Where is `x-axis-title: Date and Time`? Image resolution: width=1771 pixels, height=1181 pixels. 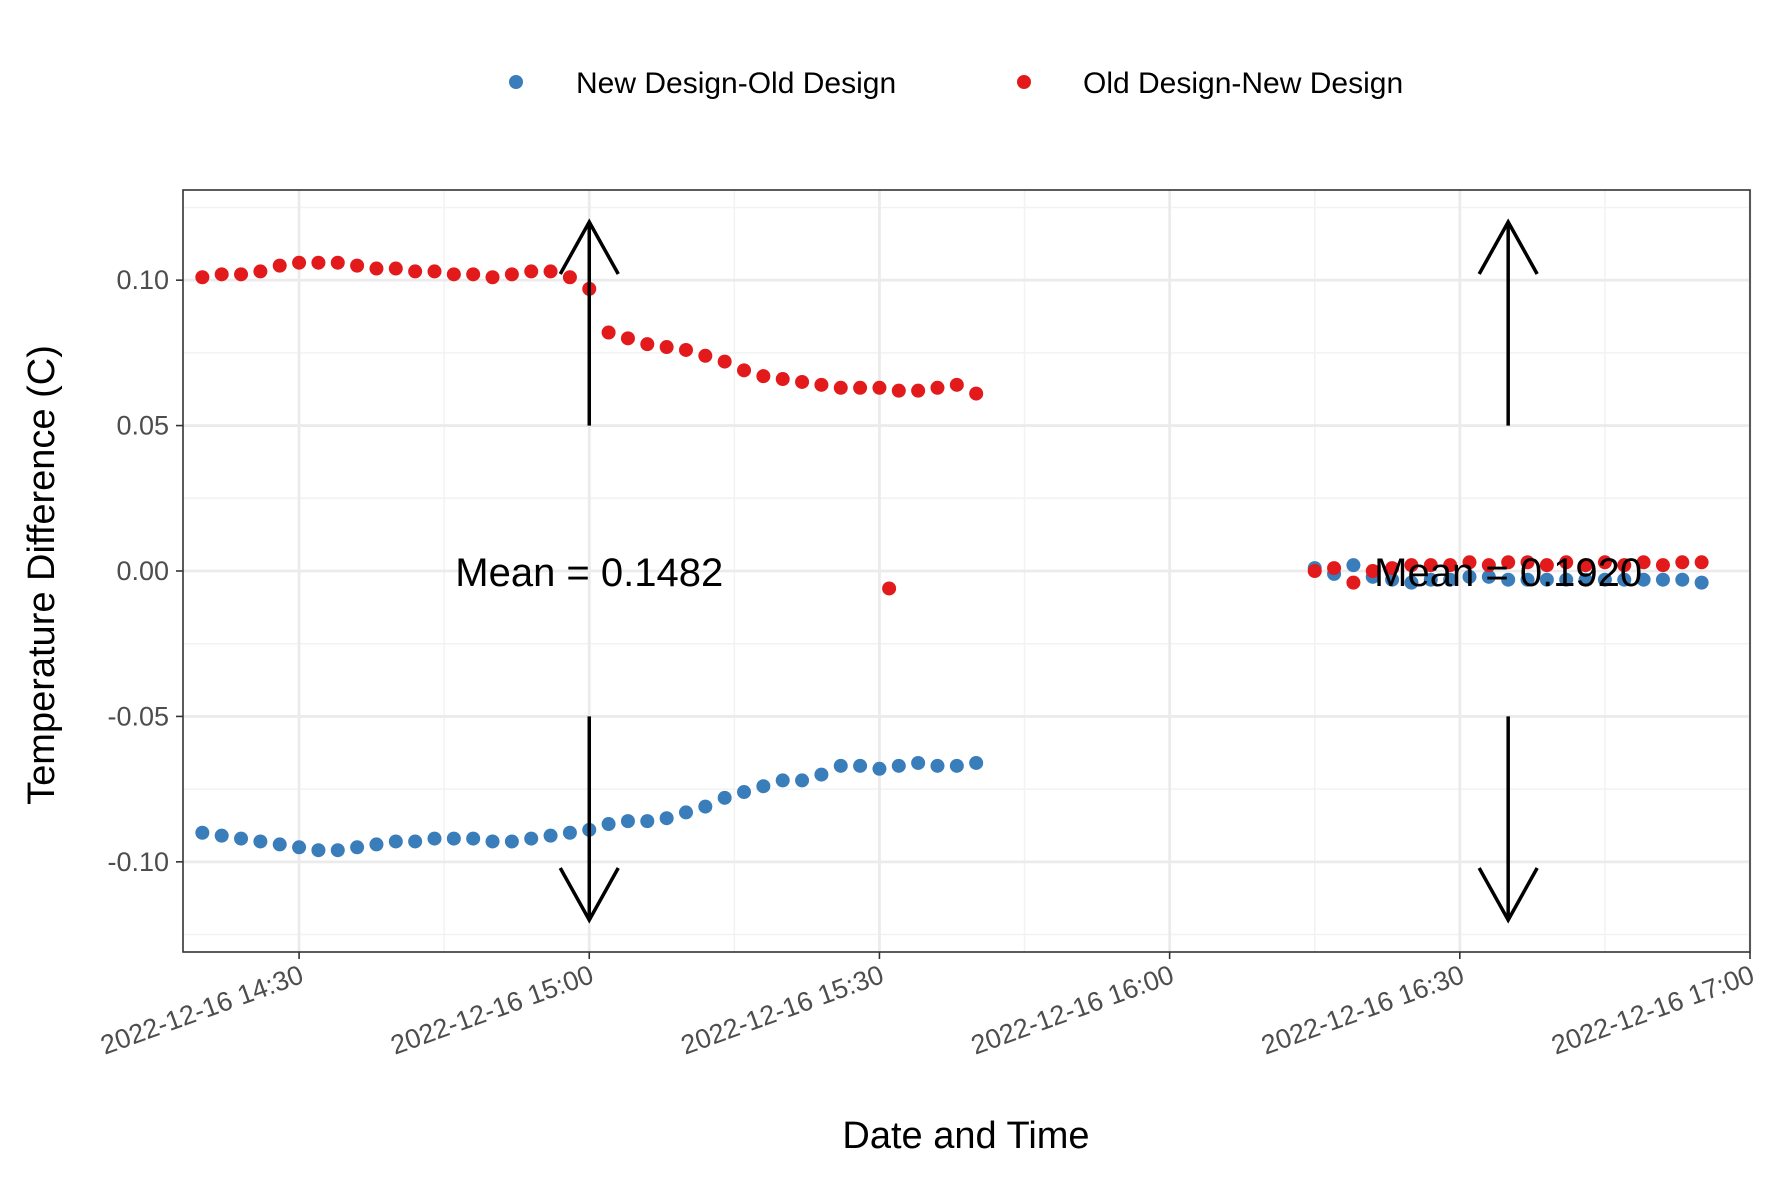 x-axis-title: Date and Time is located at coordinates (965, 1136).